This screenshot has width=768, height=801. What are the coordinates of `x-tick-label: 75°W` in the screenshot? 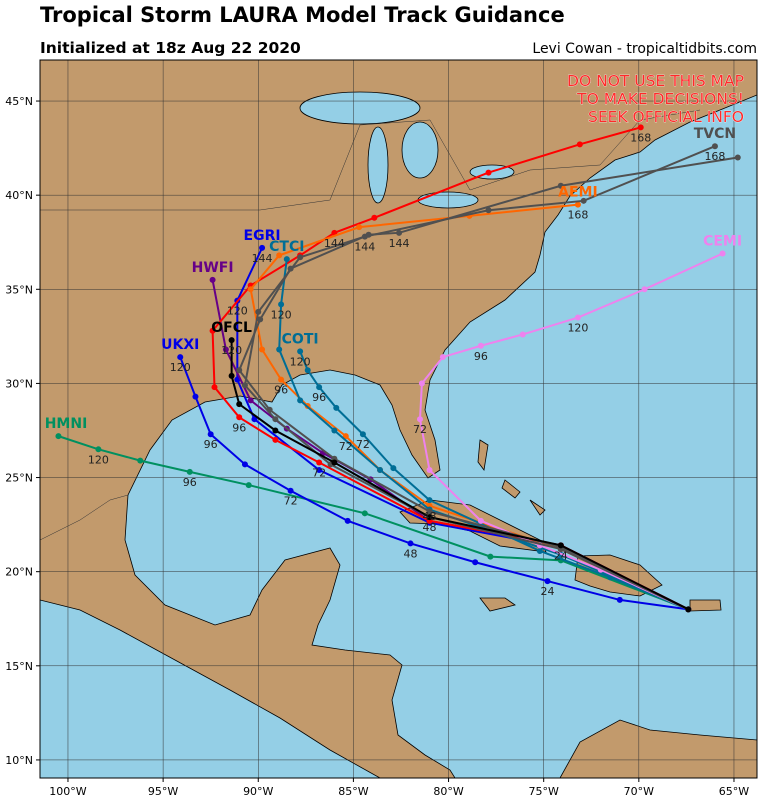 It's located at (544, 791).